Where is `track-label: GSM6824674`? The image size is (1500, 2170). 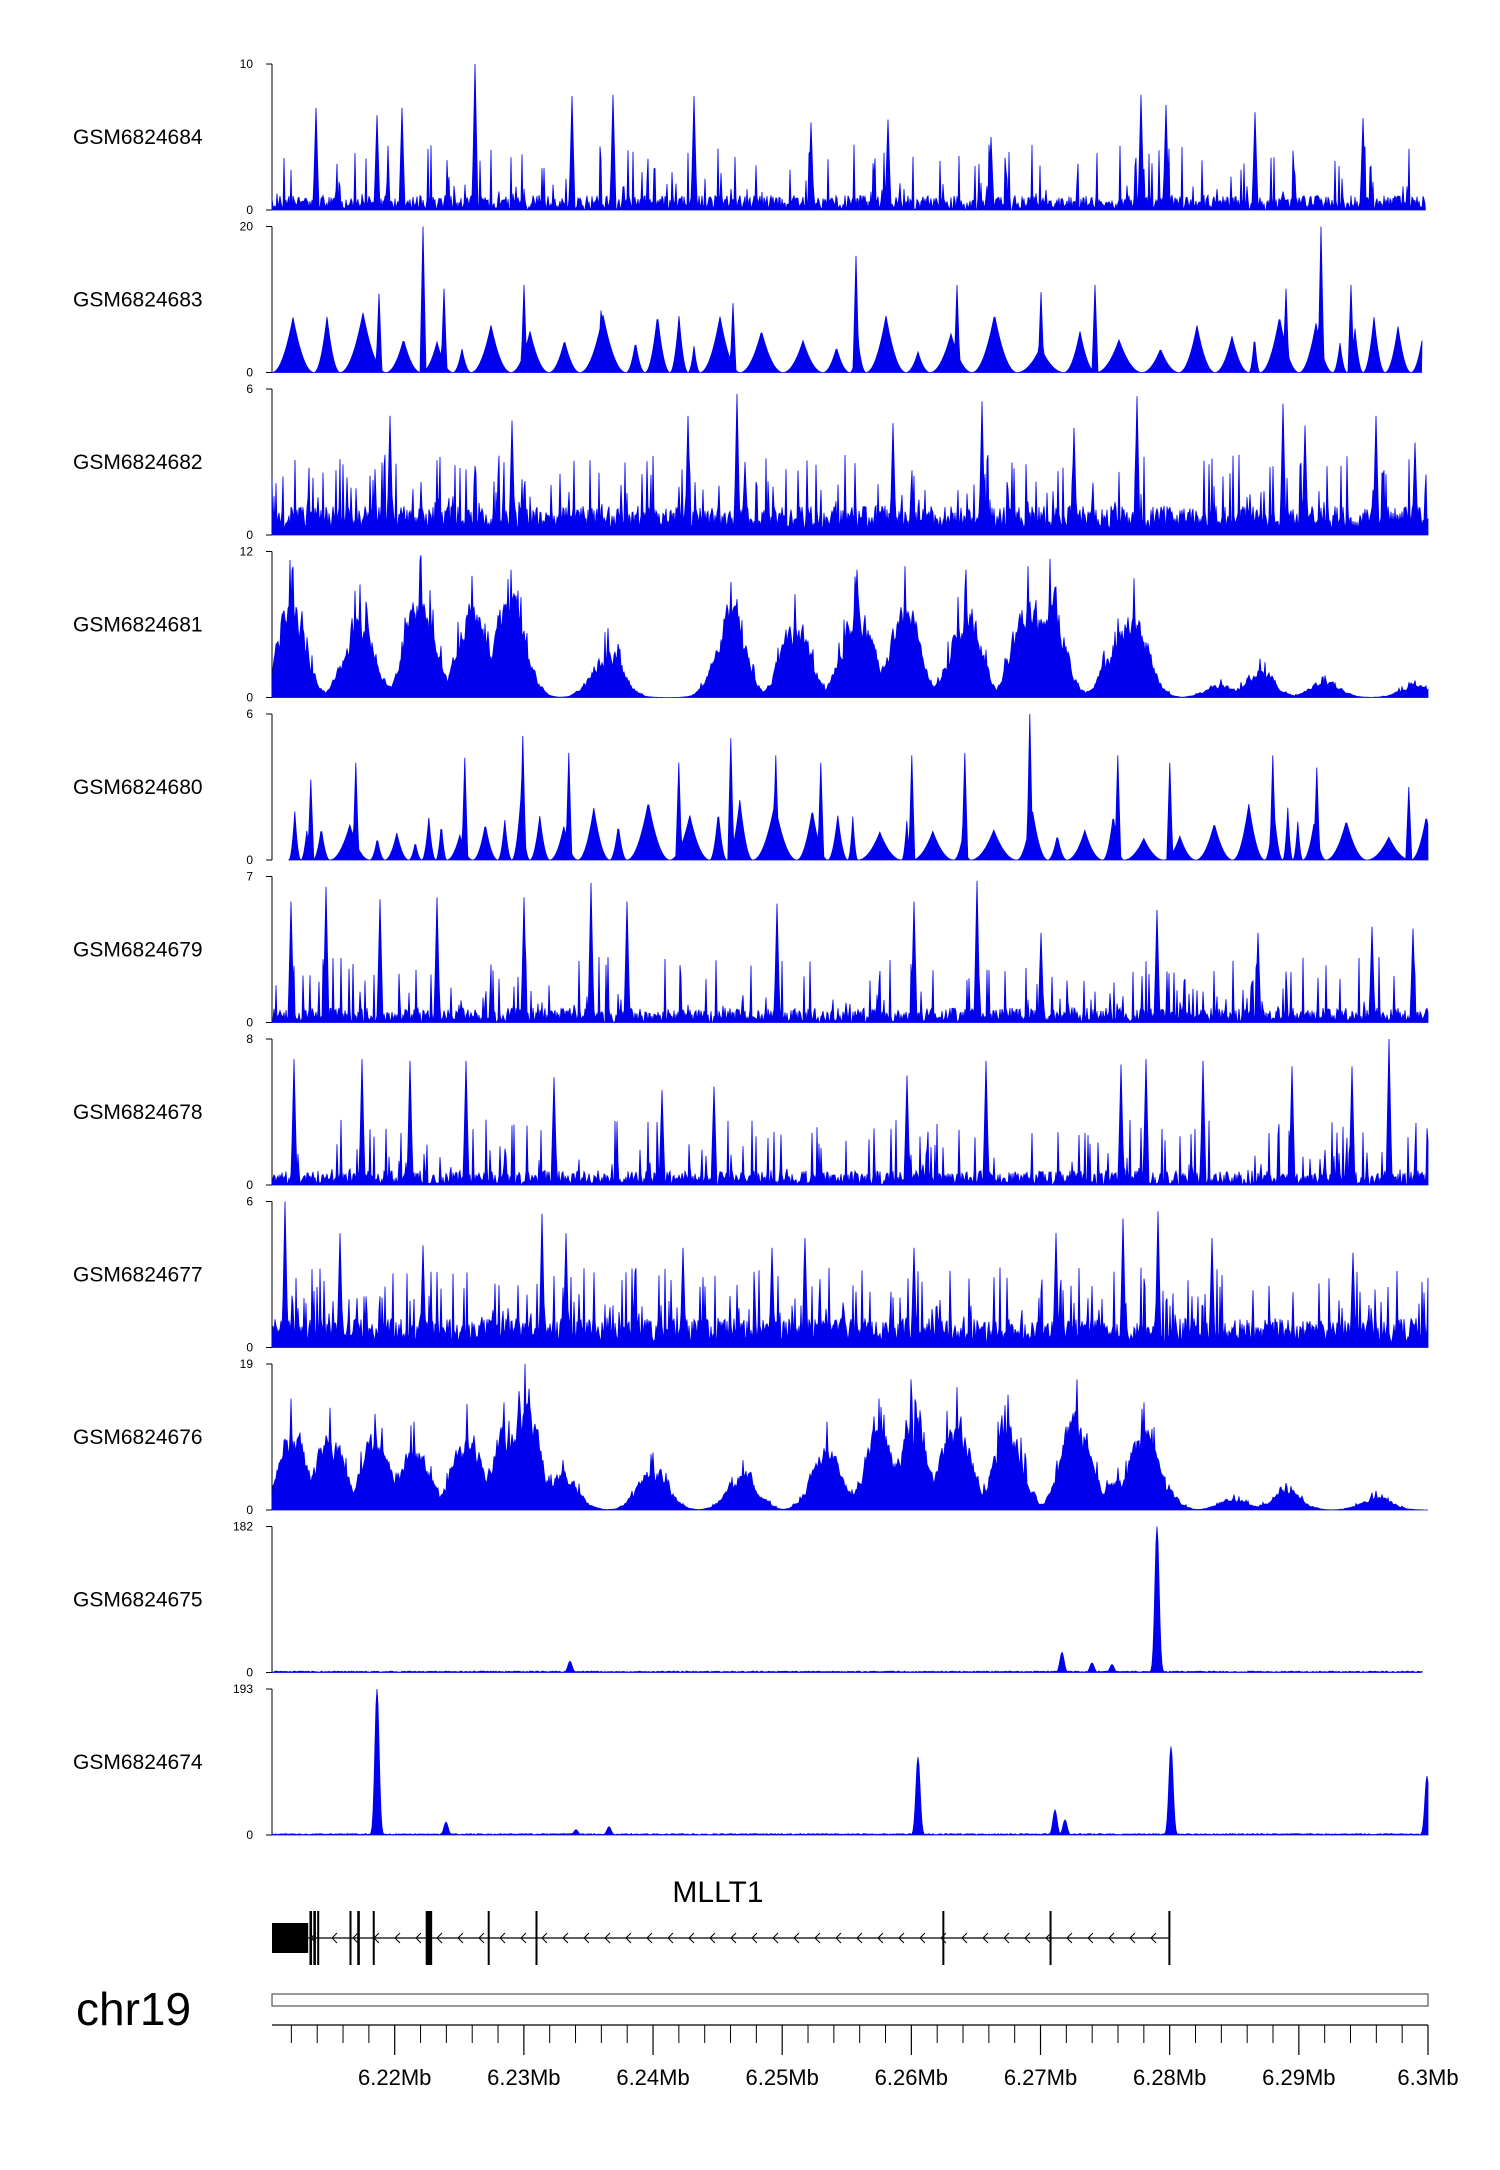 track-label: GSM6824674 is located at coordinates (138, 1762).